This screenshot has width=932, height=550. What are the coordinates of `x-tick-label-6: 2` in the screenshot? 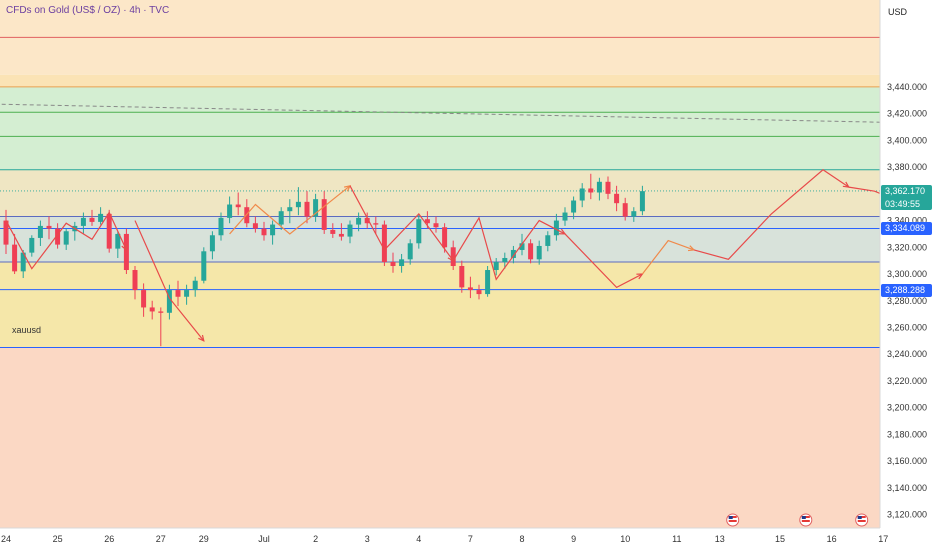 It's located at (315, 539).